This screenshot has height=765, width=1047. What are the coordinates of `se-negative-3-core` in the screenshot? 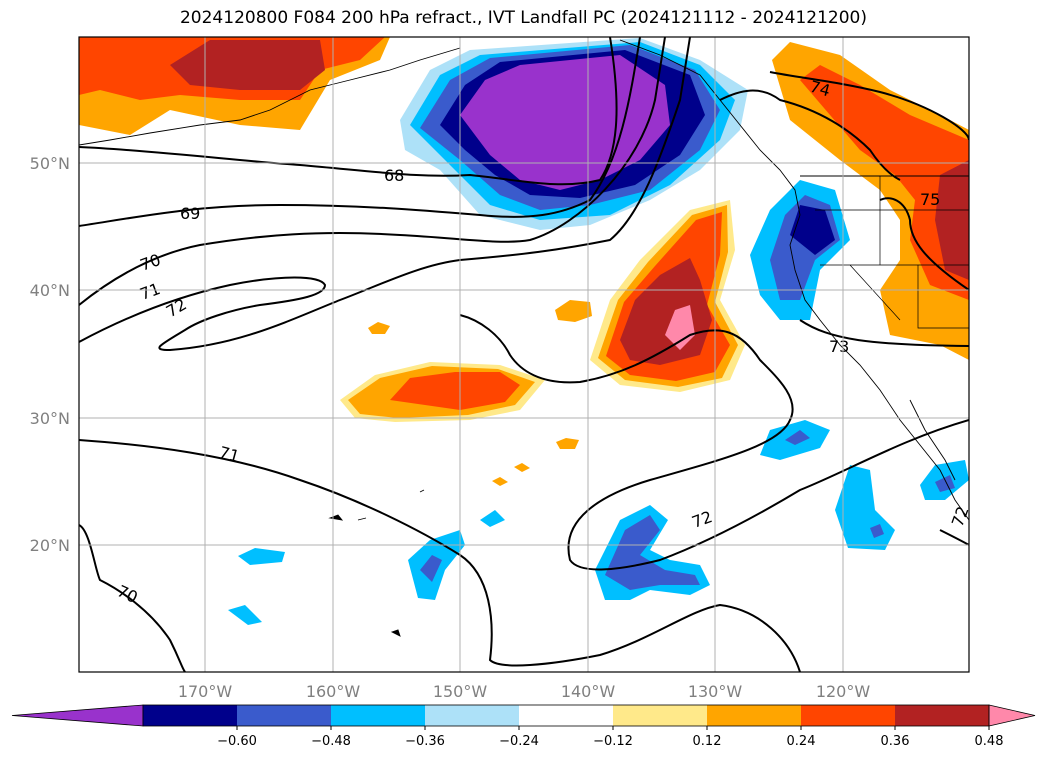 It's located at (797, 437).